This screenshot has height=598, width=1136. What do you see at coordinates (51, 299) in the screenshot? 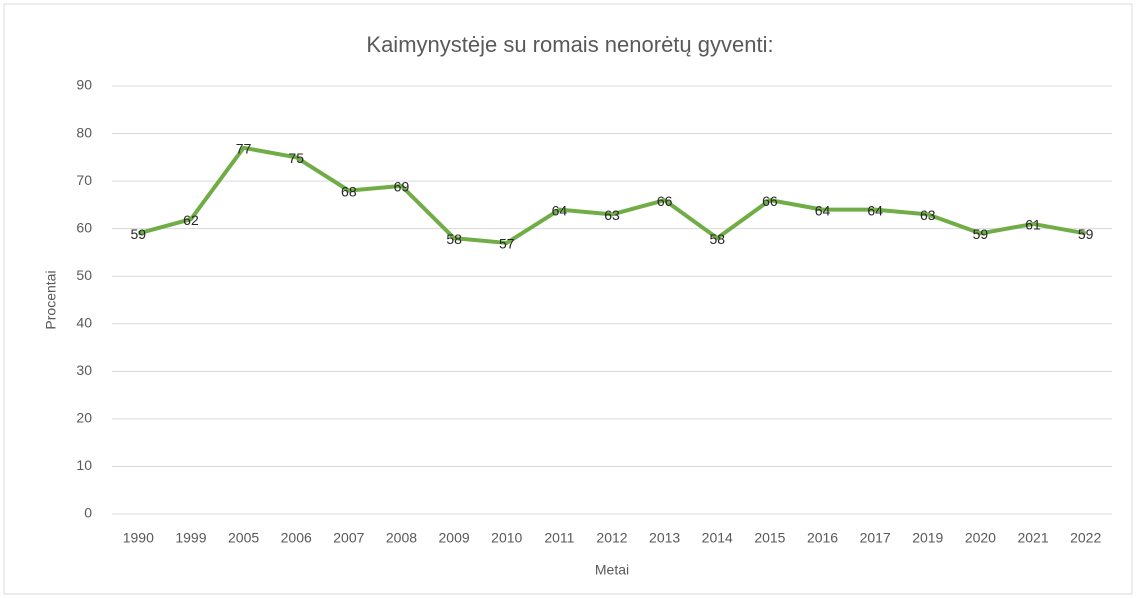
I see `y-axis-label: Procentai` at bounding box center [51, 299].